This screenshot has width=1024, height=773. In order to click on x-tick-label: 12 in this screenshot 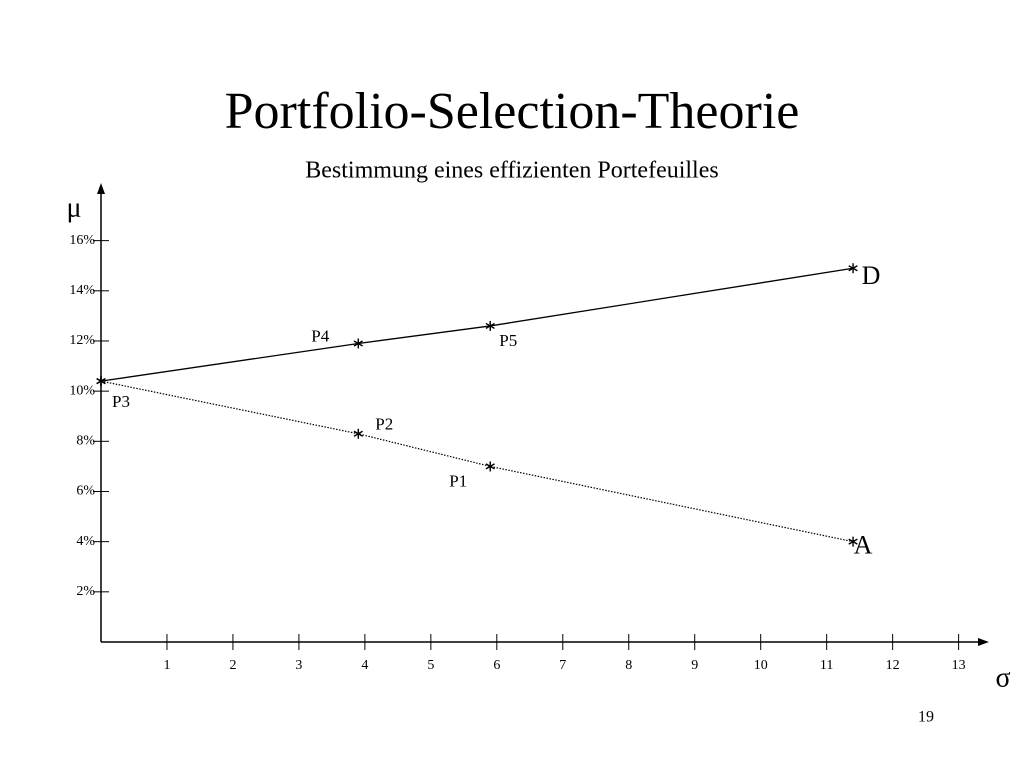, I will do `click(893, 665)`.